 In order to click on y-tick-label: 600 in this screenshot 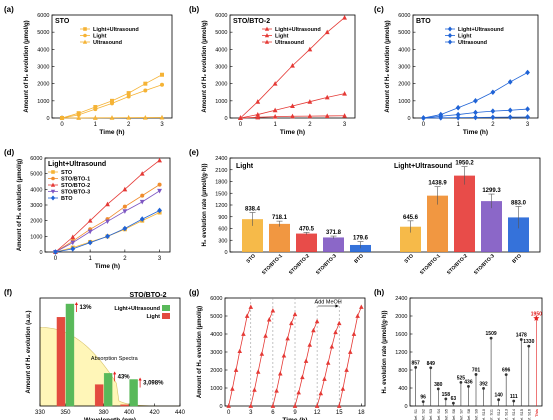, I will do `click(222, 230)`.